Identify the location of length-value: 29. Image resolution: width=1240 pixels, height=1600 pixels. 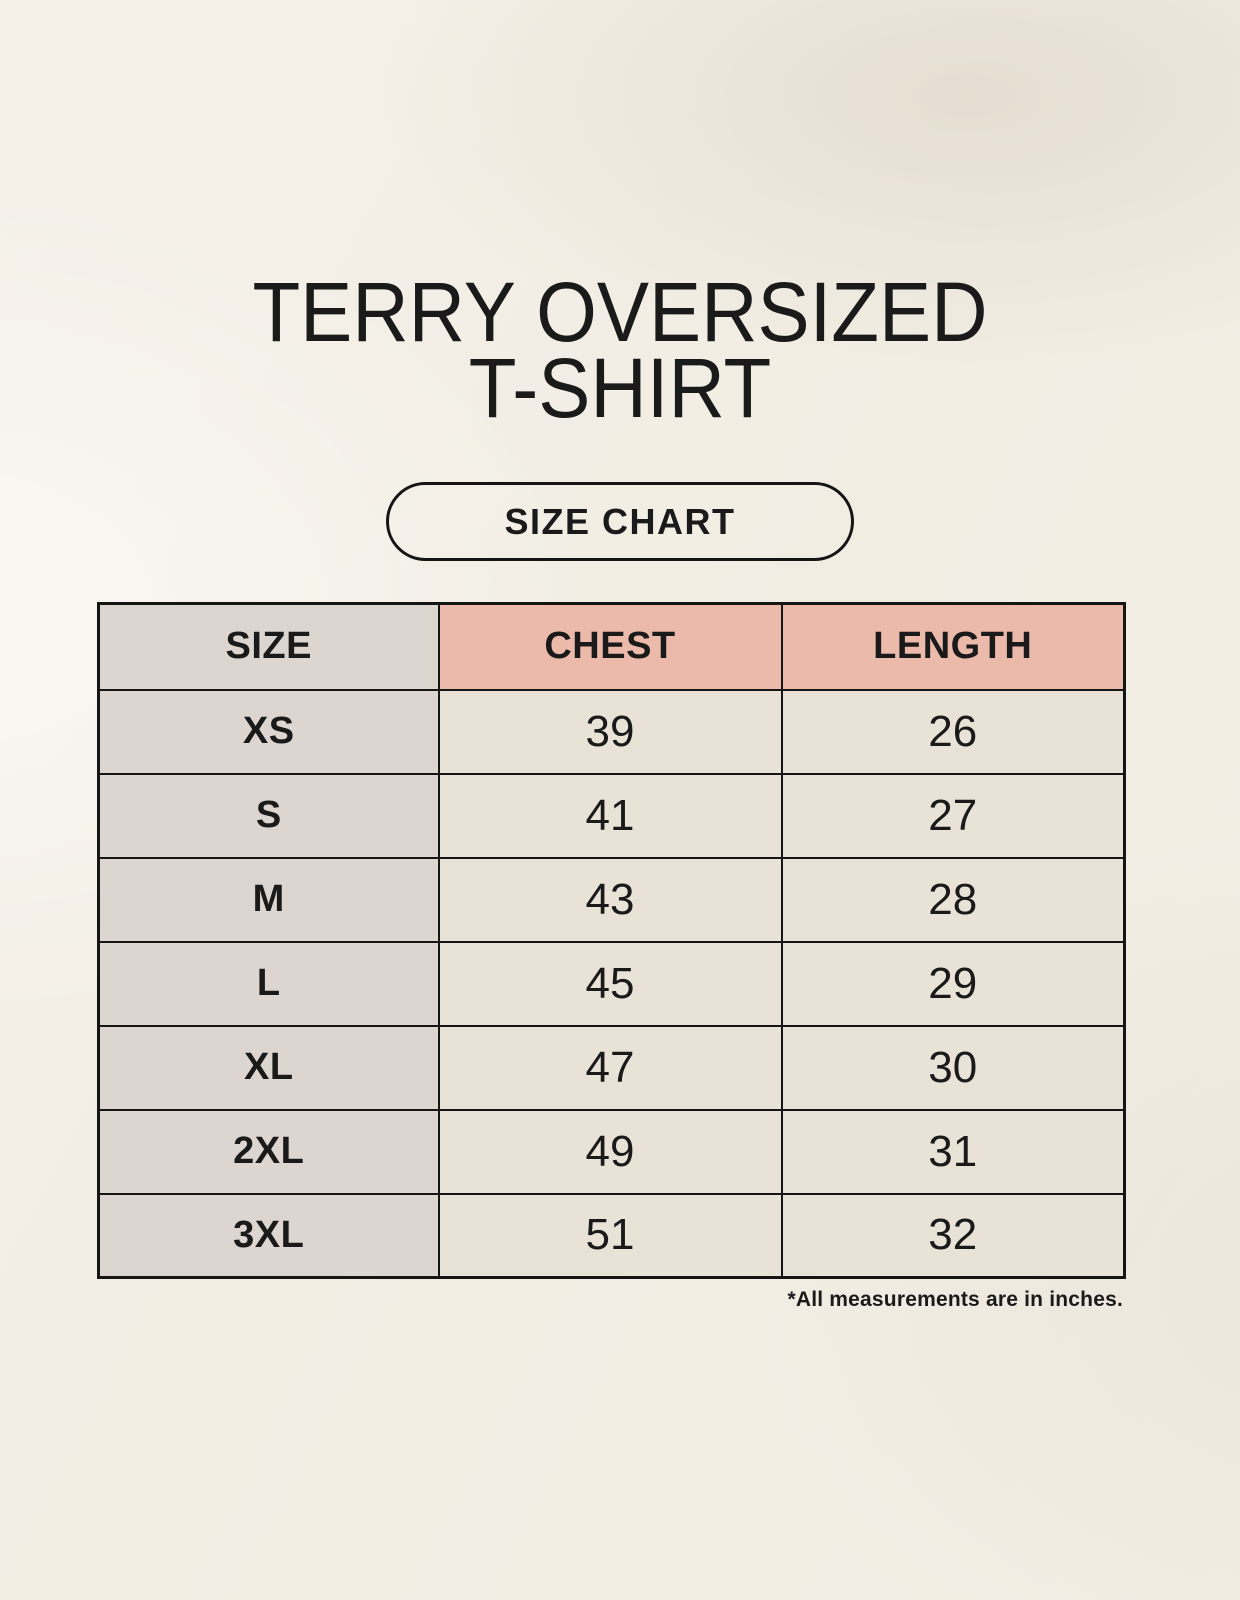
(953, 983).